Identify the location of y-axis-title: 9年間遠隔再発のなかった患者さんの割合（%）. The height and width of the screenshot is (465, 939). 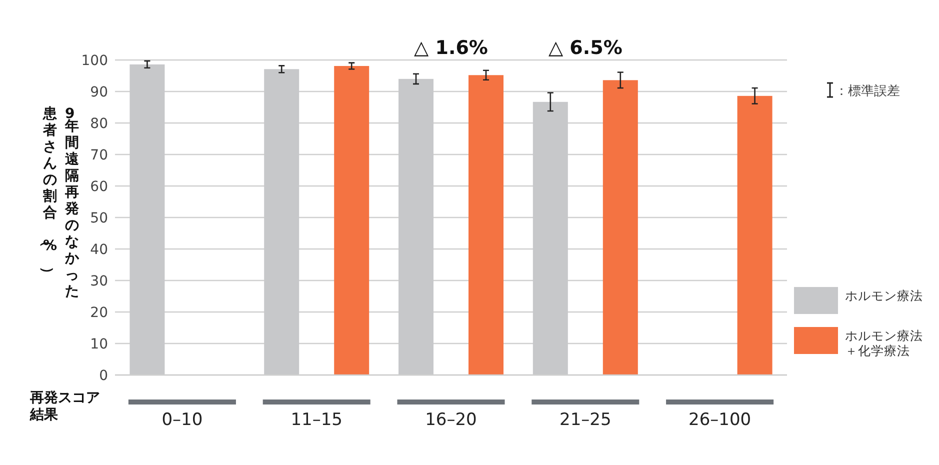
(60, 203).